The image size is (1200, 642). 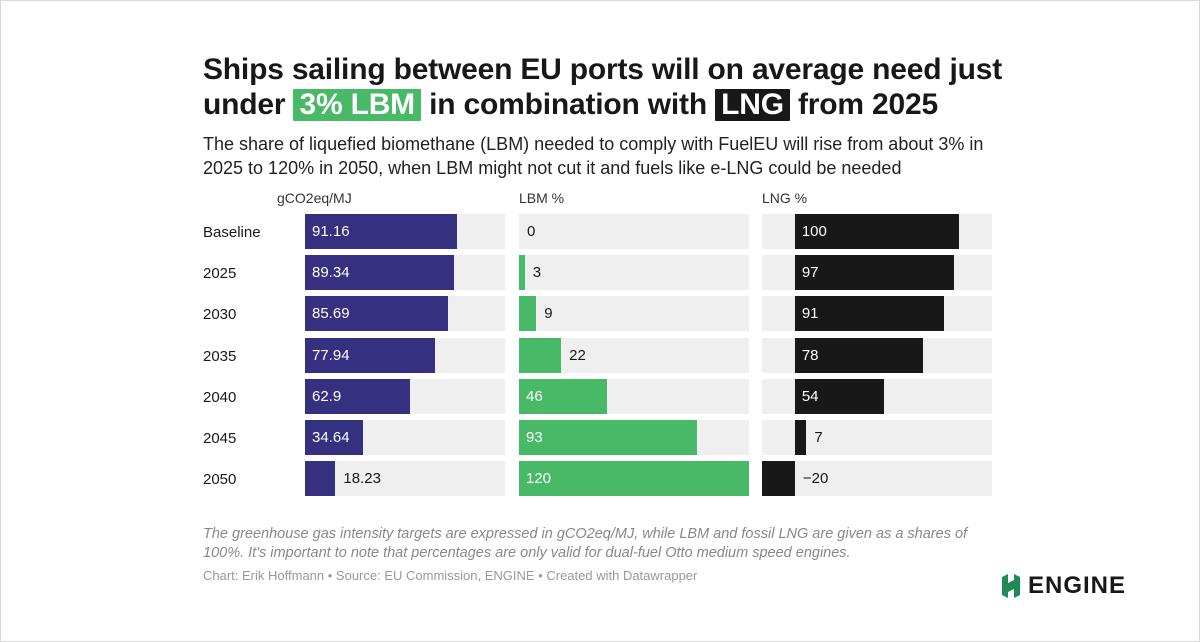 I want to click on engine-logo-text: ENGINE, so click(x=1077, y=585).